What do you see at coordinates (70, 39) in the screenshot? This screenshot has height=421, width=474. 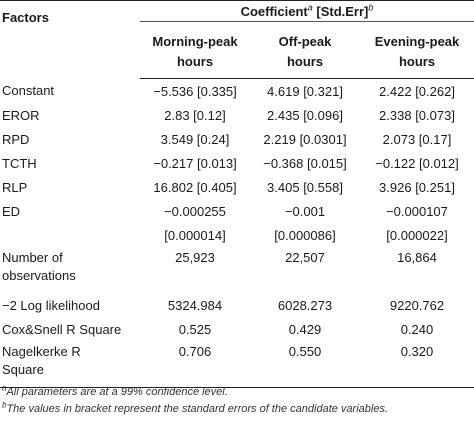 I see `factors-header: Factors` at bounding box center [70, 39].